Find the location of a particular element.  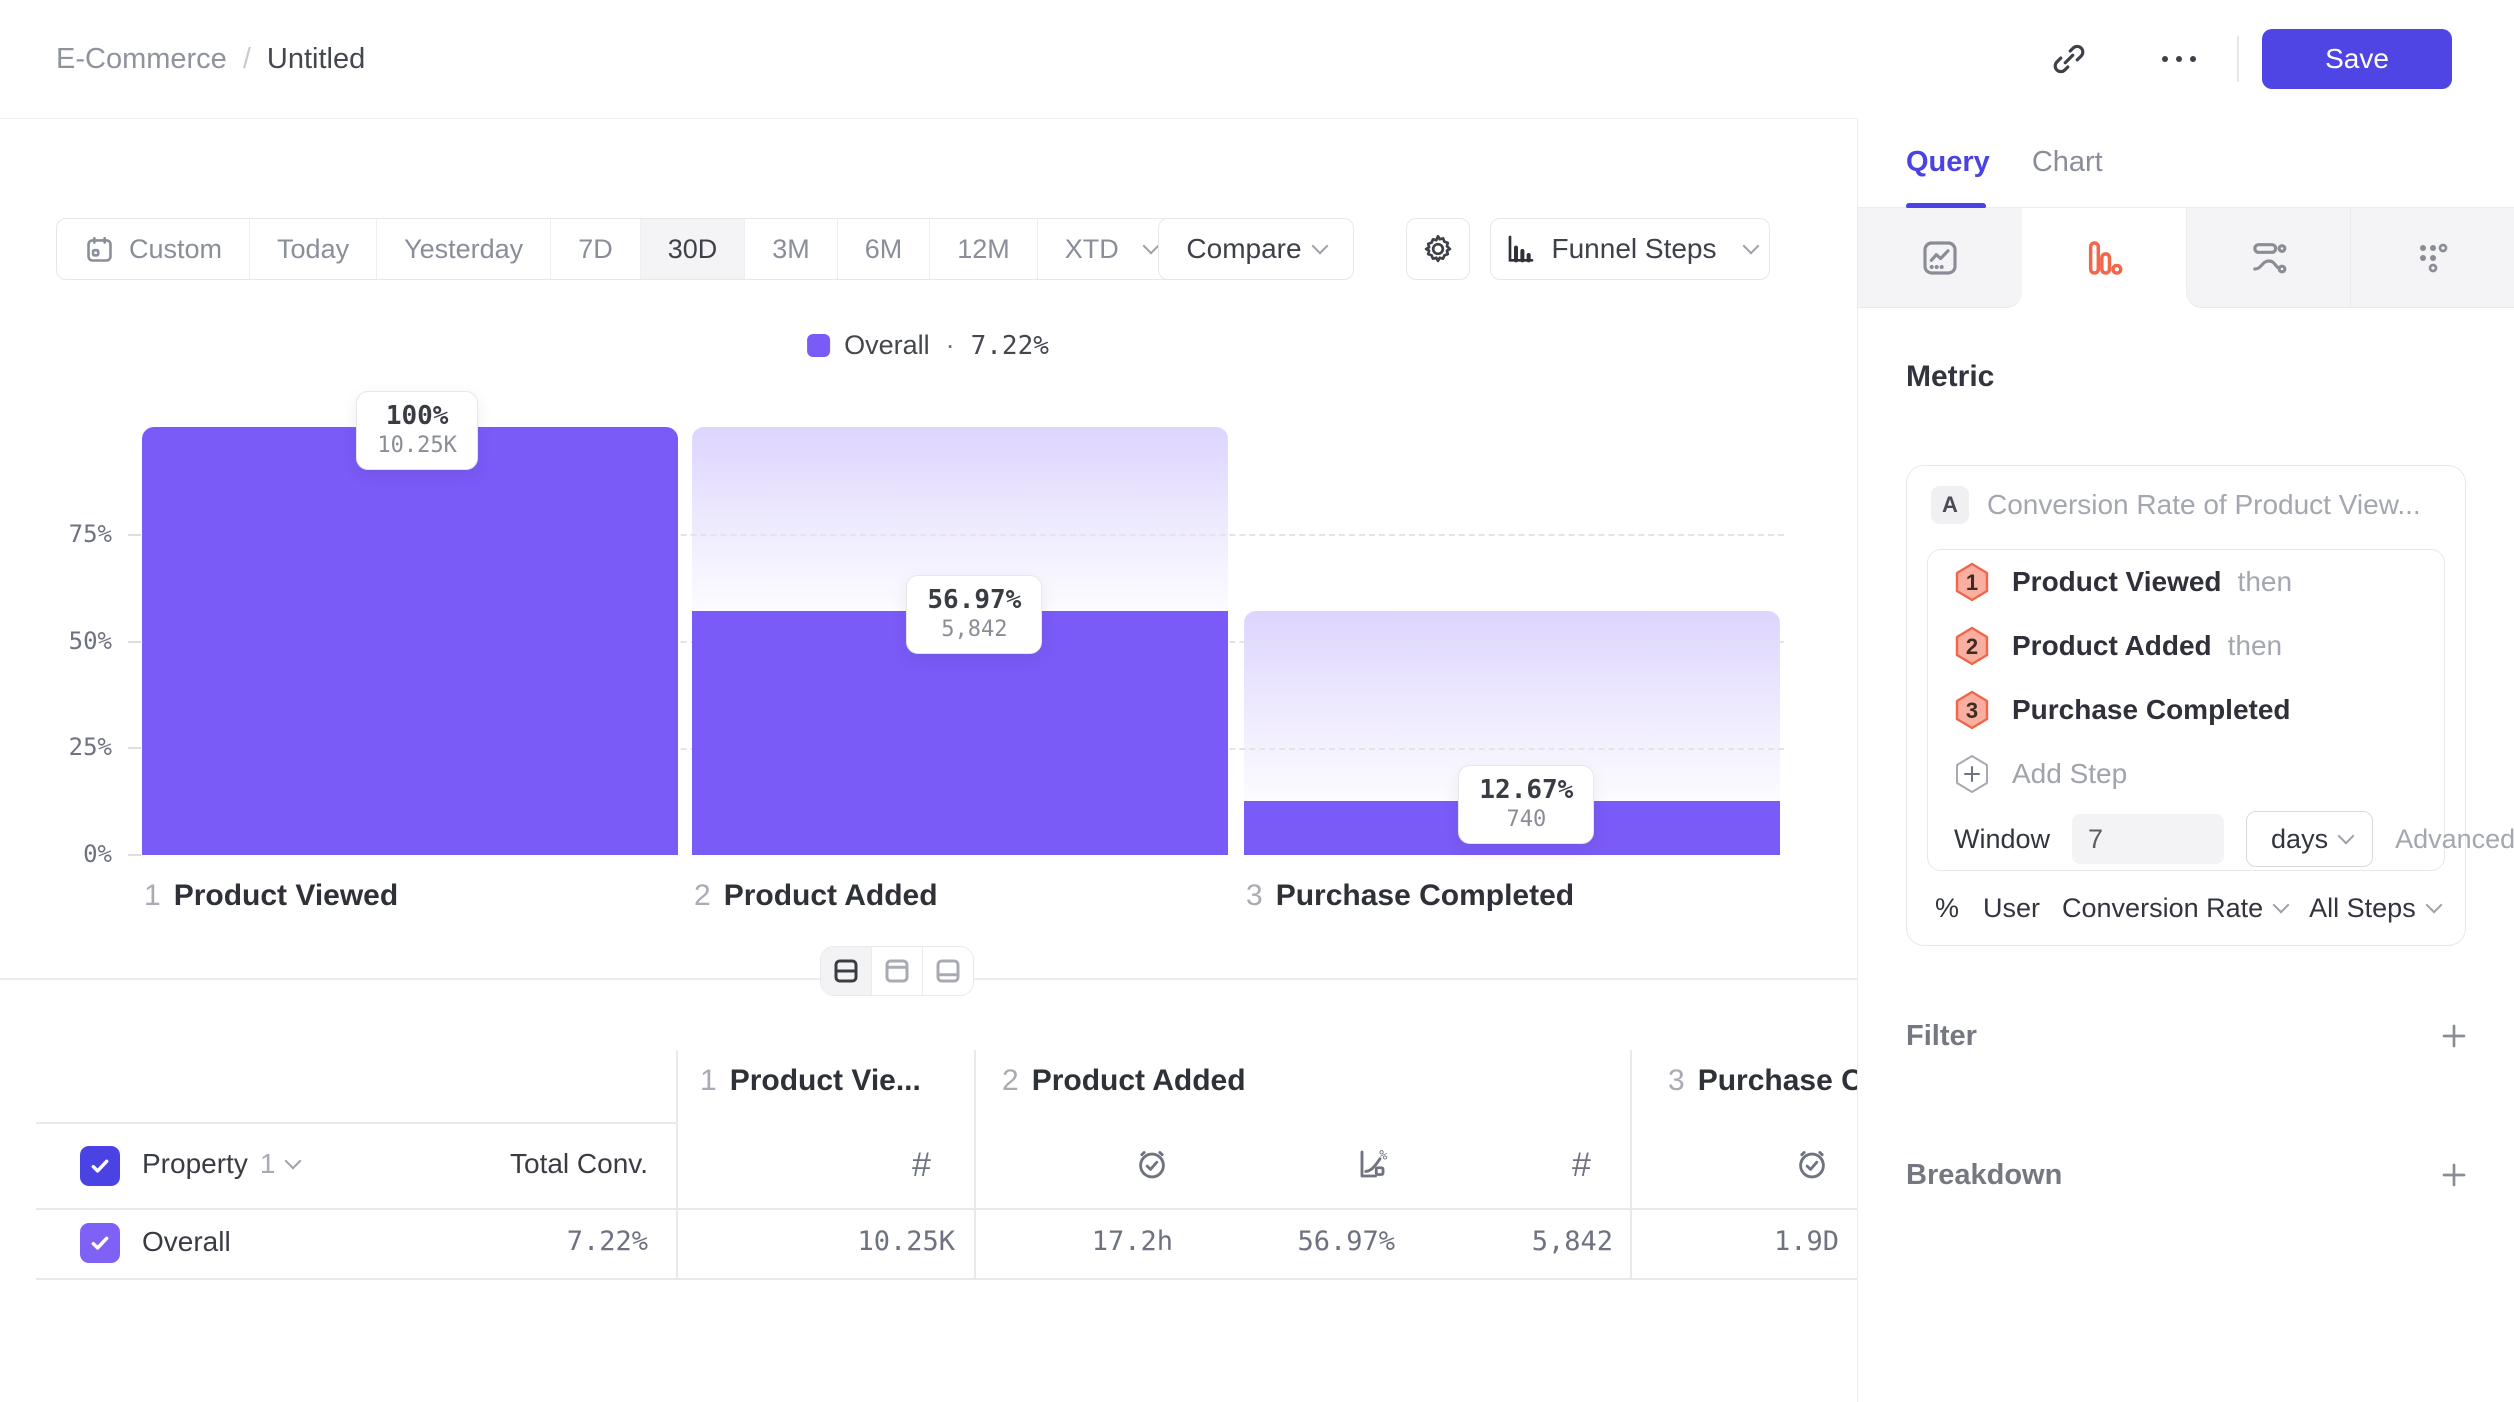

counting-subject-control: User is located at coordinates (2012, 907).